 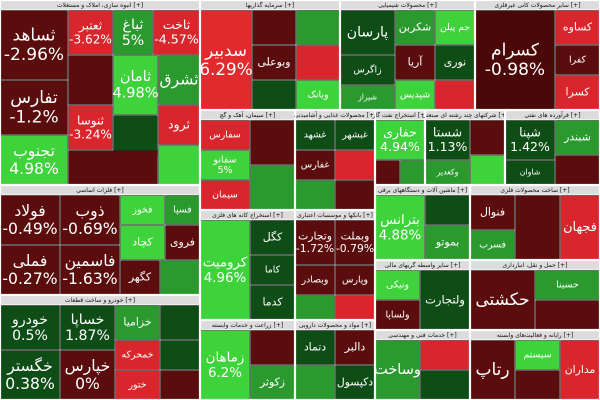 I want to click on tile-name: سدبیر, so click(x=225, y=50).